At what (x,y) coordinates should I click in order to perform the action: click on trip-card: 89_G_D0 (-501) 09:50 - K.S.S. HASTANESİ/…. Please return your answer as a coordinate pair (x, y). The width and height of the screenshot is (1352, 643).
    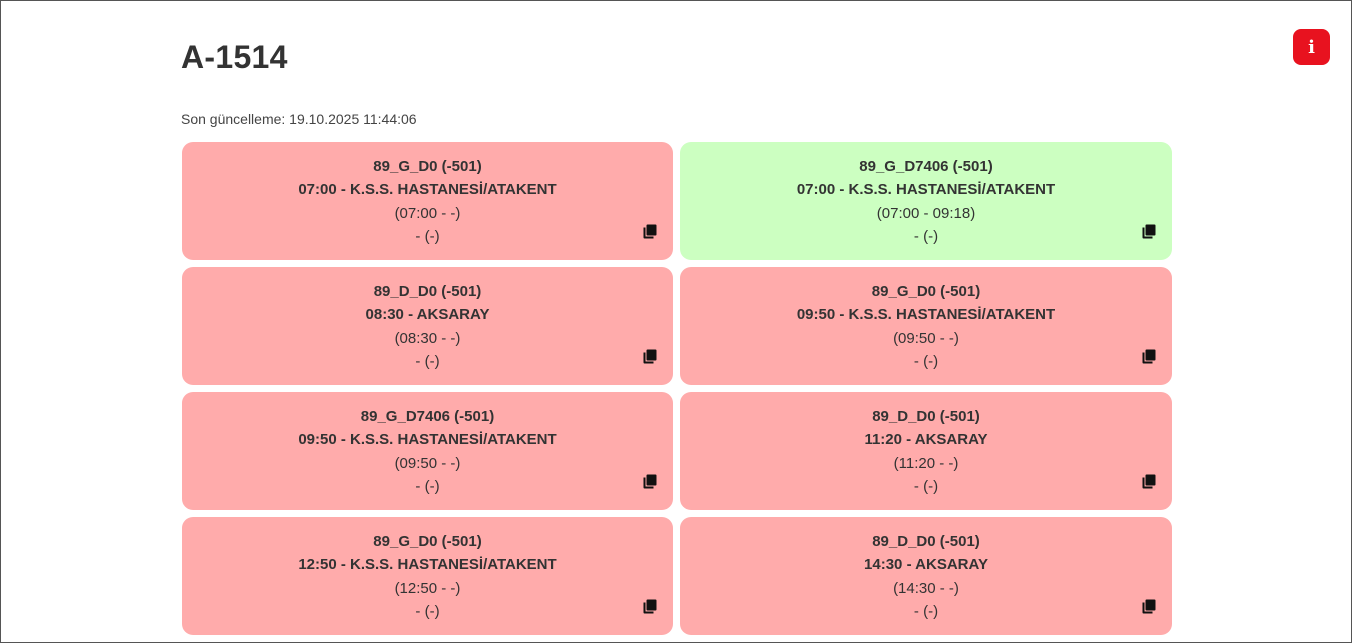
    Looking at the image, I should click on (926, 326).